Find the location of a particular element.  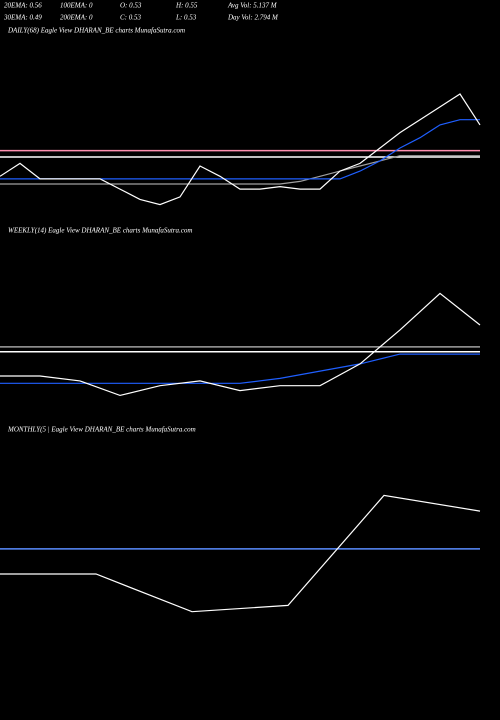

header-stat: C: 0.53 is located at coordinates (131, 18).